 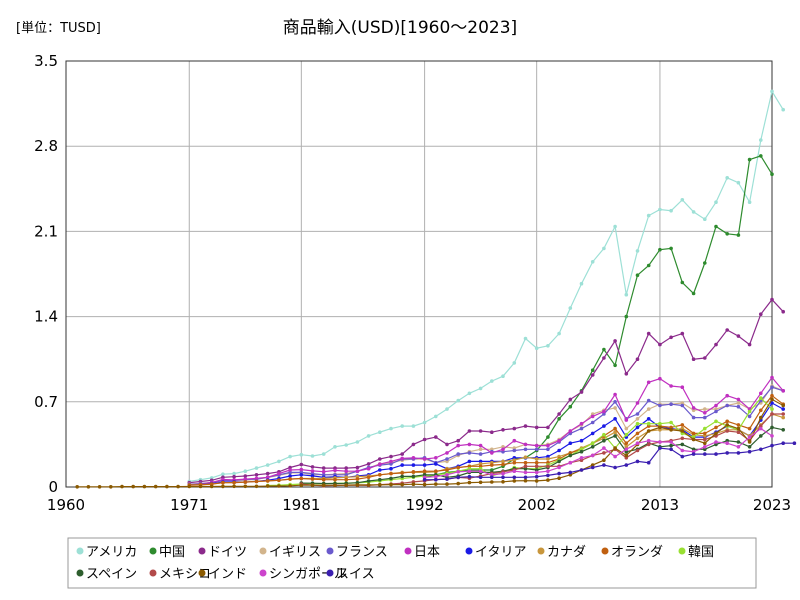 I want to click on y-tick-label: 3.5, so click(x=46, y=61).